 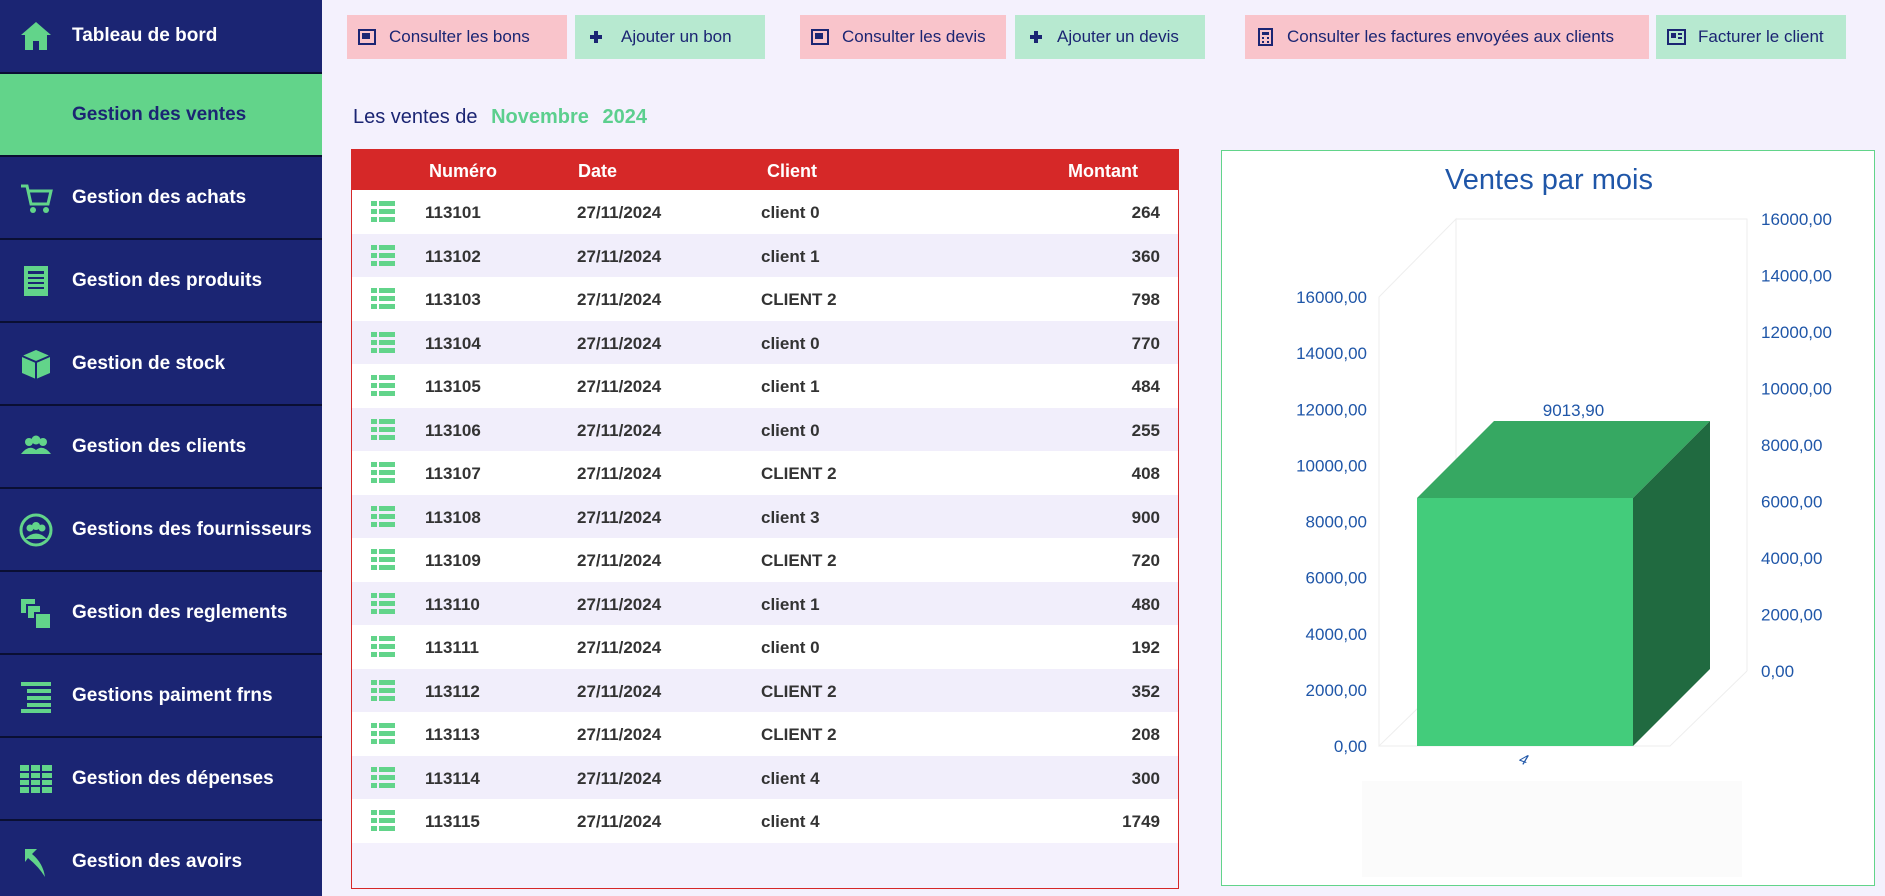 I want to click on table-row: 113115 27/11/2024 client 4 1749, so click(x=765, y=821).